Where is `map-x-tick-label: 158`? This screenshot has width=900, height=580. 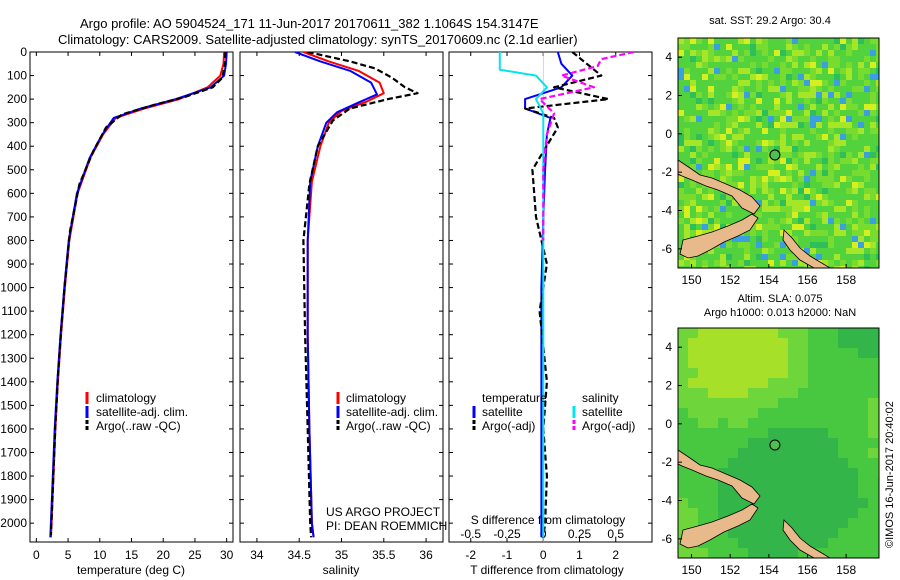
map-x-tick-label: 158 is located at coordinates (846, 280).